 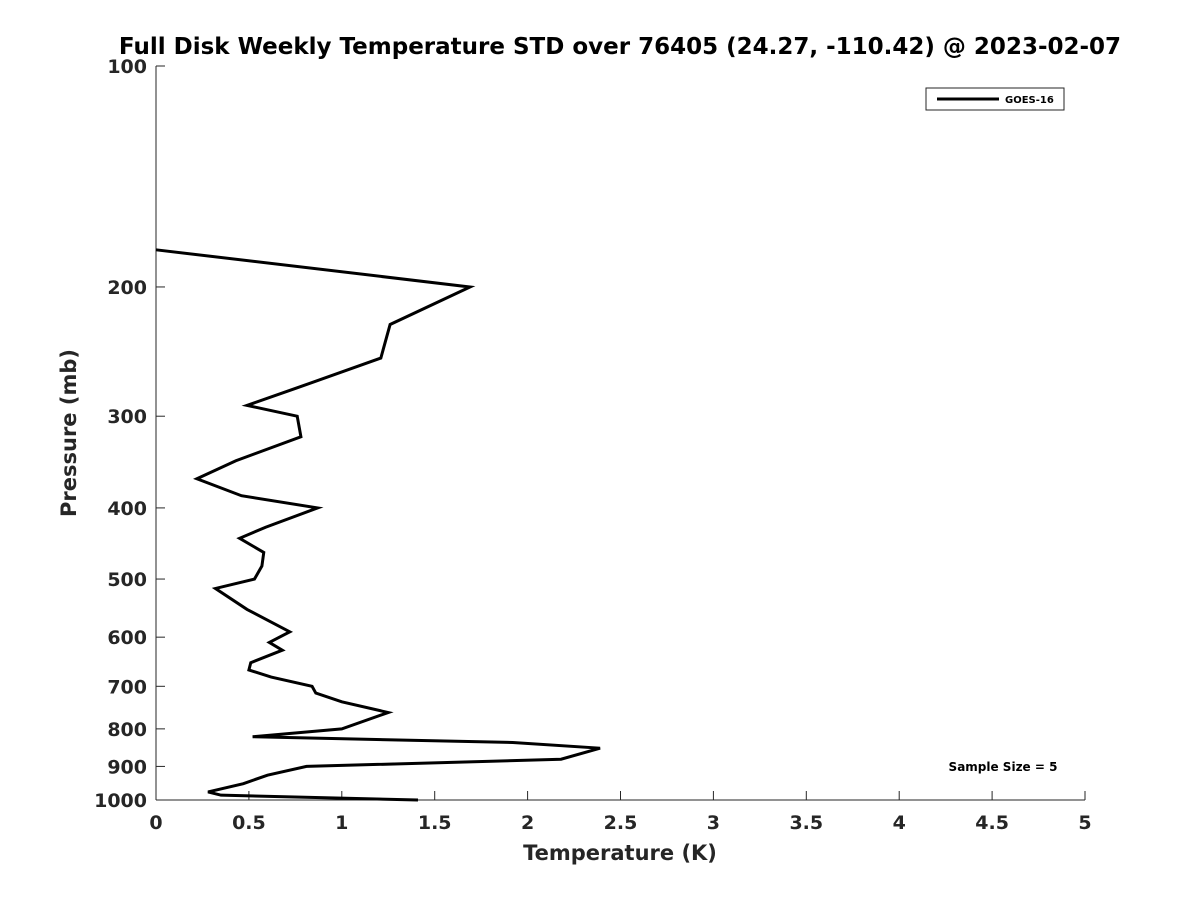 I want to click on x-tick-label: 1.5, so click(x=435, y=823).